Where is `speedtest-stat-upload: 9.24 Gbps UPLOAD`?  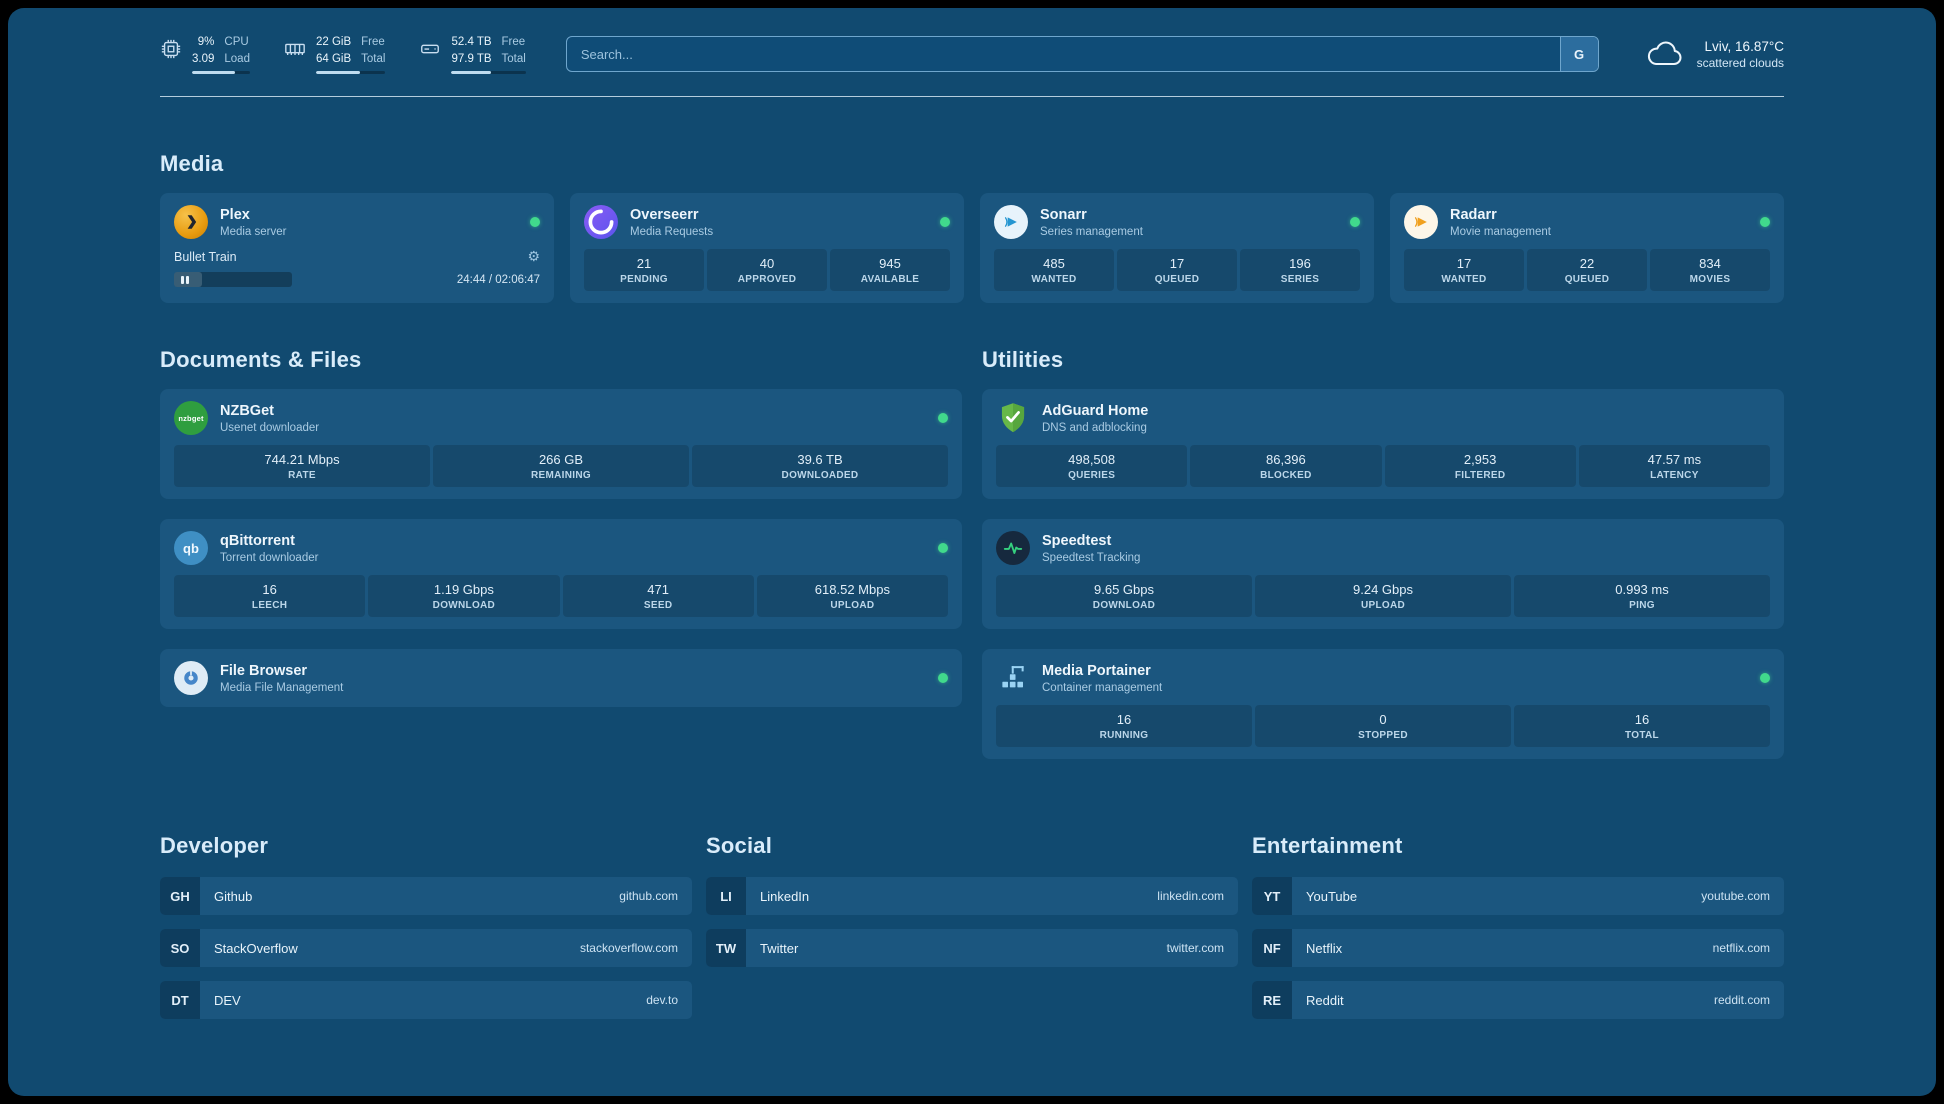 speedtest-stat-upload: 9.24 Gbps UPLOAD is located at coordinates (1383, 596).